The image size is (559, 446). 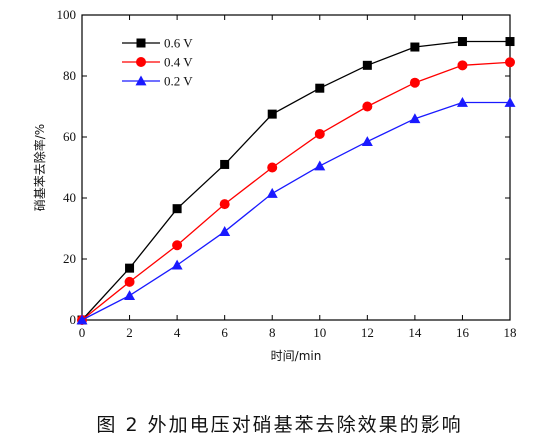 I want to click on x-tick-label: 4, so click(x=177, y=332).